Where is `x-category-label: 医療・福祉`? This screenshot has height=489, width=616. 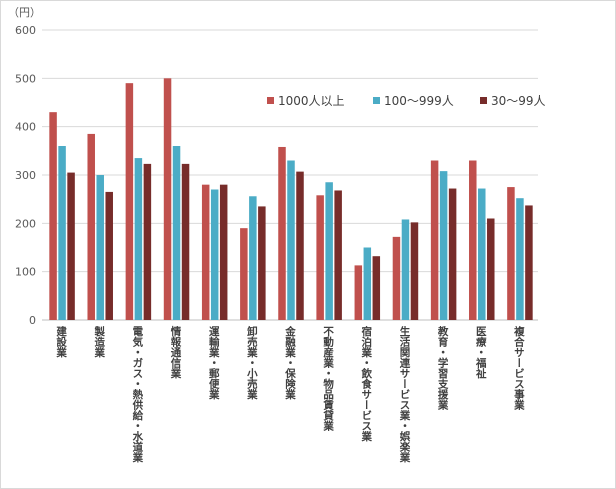
x-category-label: 医療・福祉 is located at coordinates (481, 352).